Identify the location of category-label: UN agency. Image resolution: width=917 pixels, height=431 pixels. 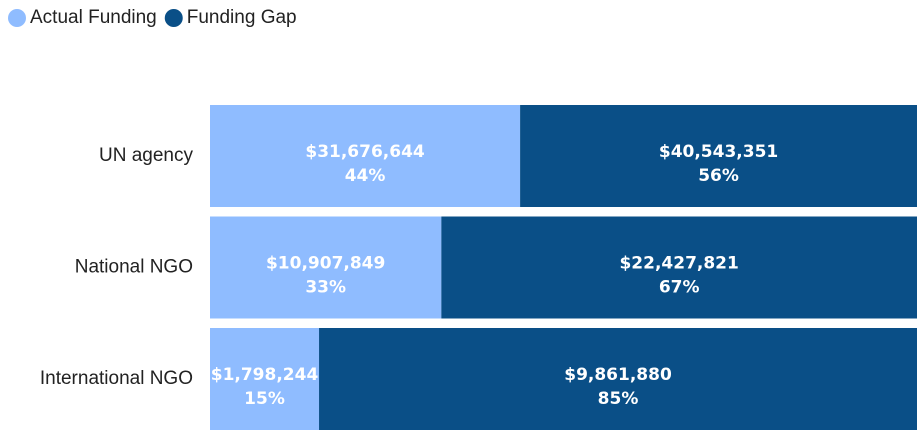
(146, 155).